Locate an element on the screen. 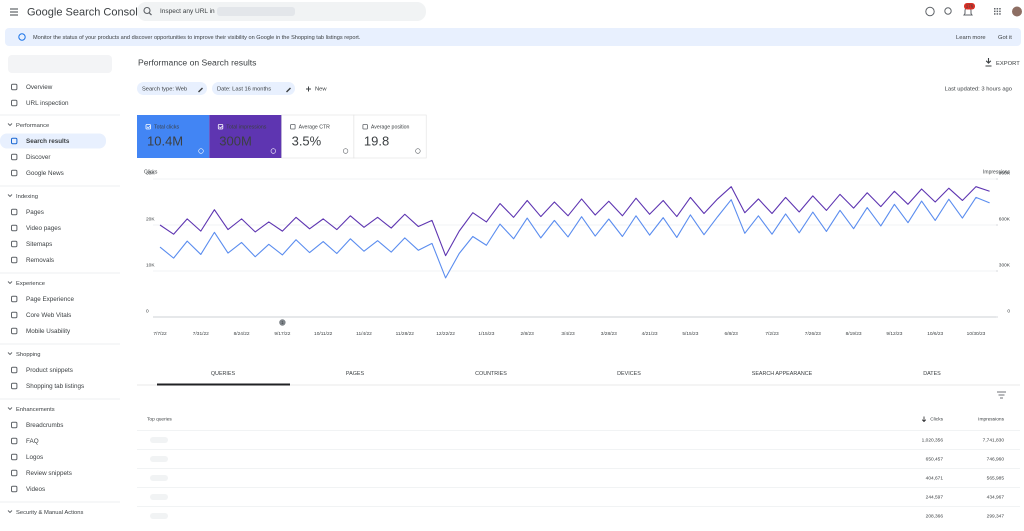 Image resolution: width=1024 pixels, height=531 pixels. nav-item: Overview is located at coordinates (39, 87).